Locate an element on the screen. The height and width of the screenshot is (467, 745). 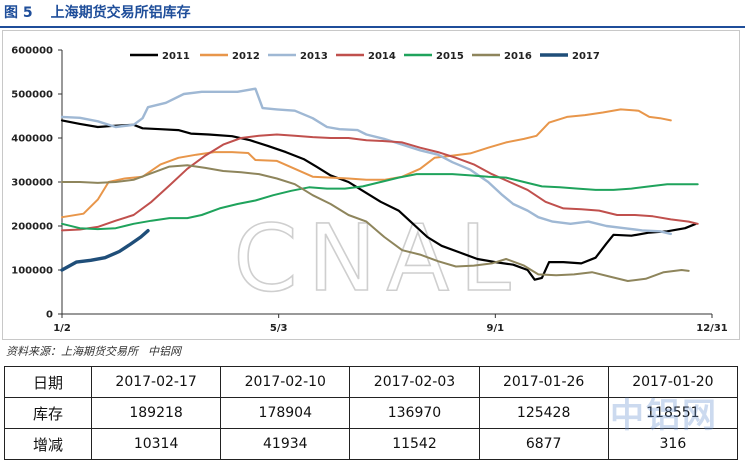
y-tick-label: 300000 is located at coordinates (32, 183).